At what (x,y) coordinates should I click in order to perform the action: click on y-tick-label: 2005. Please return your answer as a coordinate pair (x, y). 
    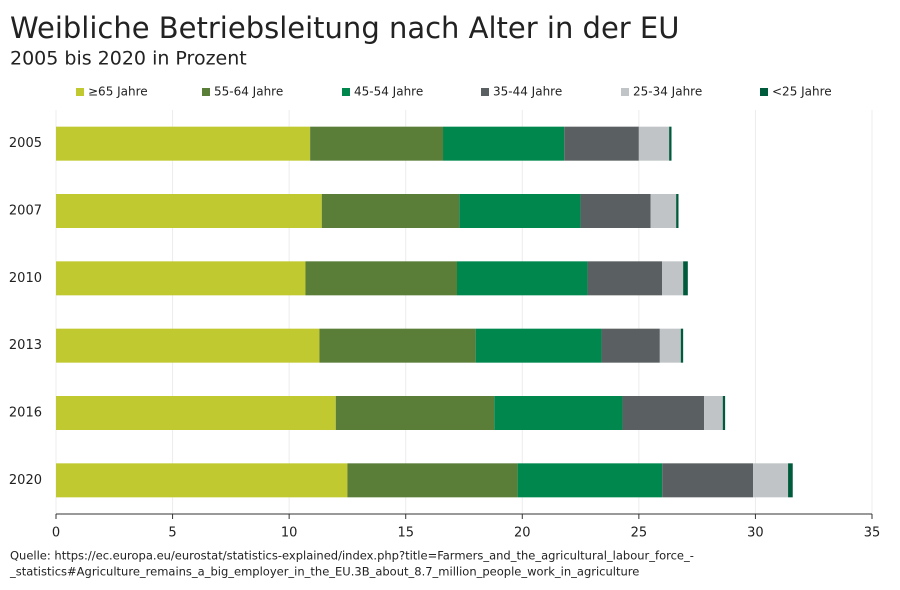
    Looking at the image, I should click on (25, 143).